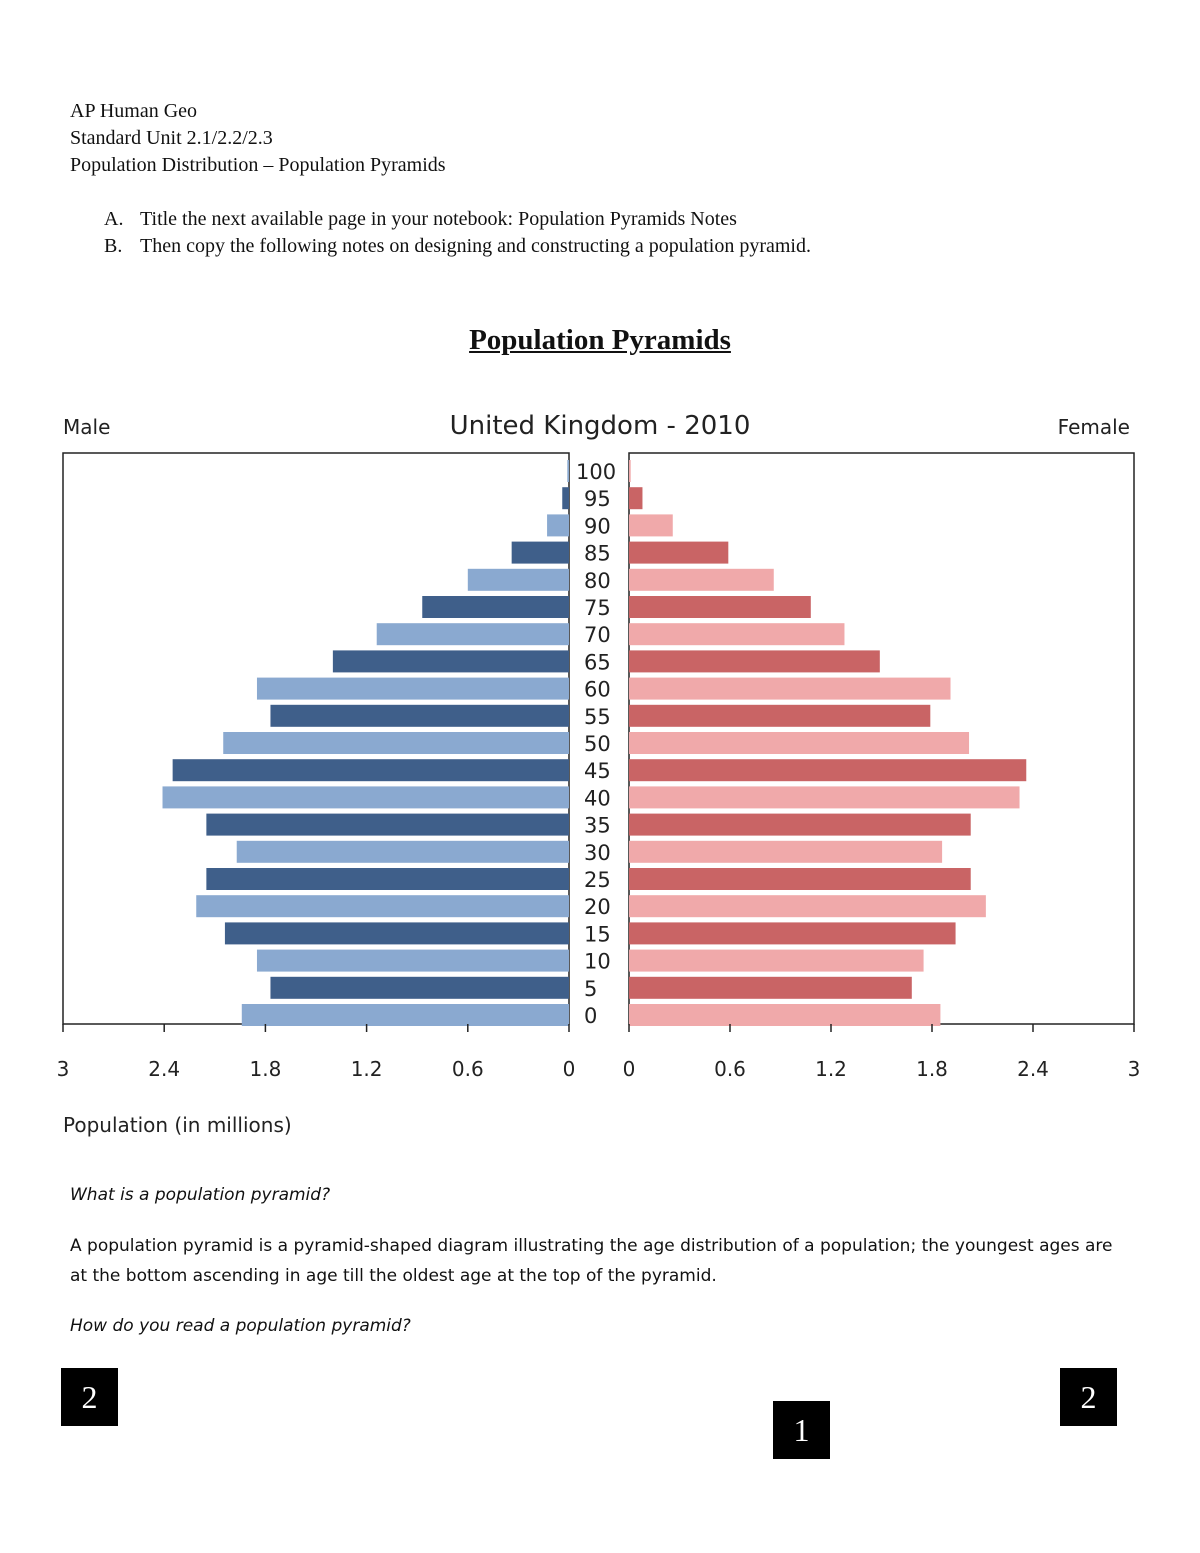 The height and width of the screenshot is (1553, 1200). Describe the element at coordinates (89, 1397) in the screenshot. I see `page-marker-left: 2` at that location.